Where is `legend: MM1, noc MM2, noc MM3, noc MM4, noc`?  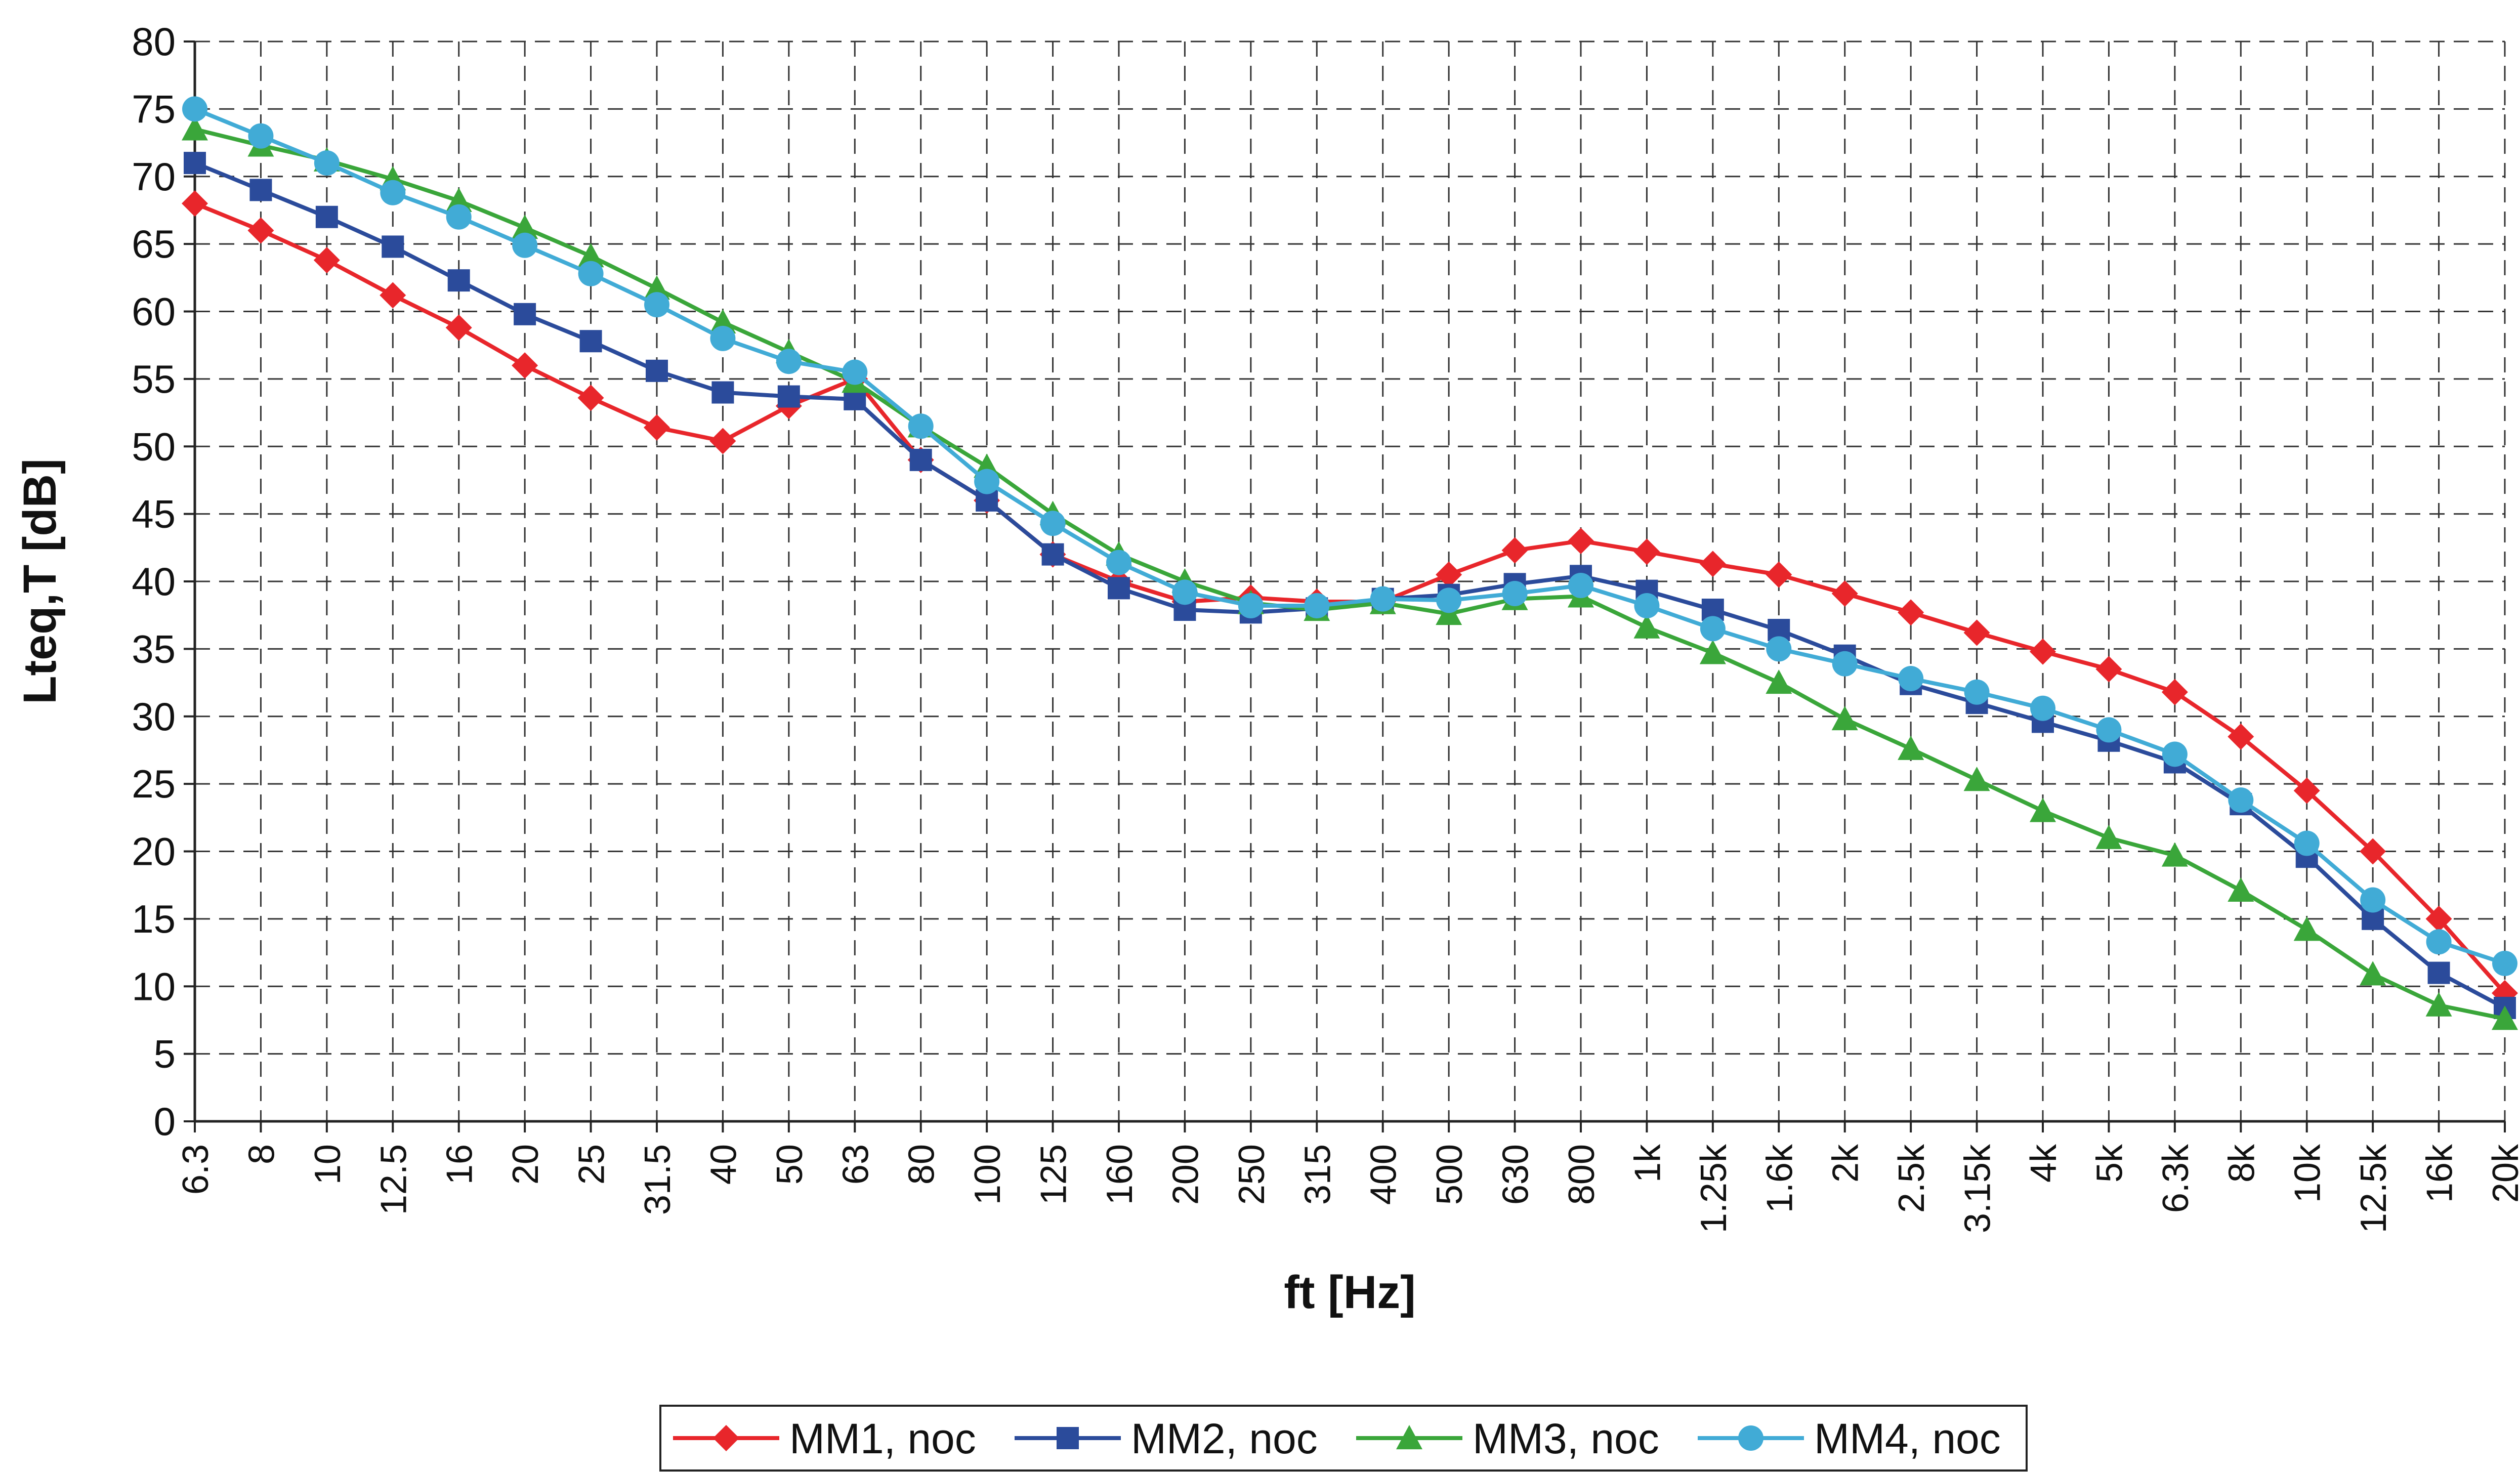 legend: MM1, noc MM2, noc MM3, noc MM4, noc is located at coordinates (1343, 1438).